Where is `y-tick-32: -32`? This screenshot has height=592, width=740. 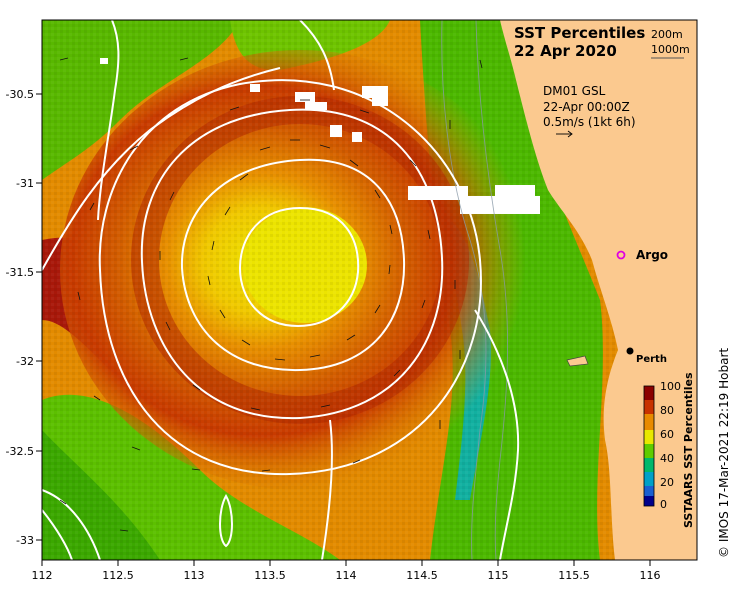 y-tick-32: -32 is located at coordinates (25, 361).